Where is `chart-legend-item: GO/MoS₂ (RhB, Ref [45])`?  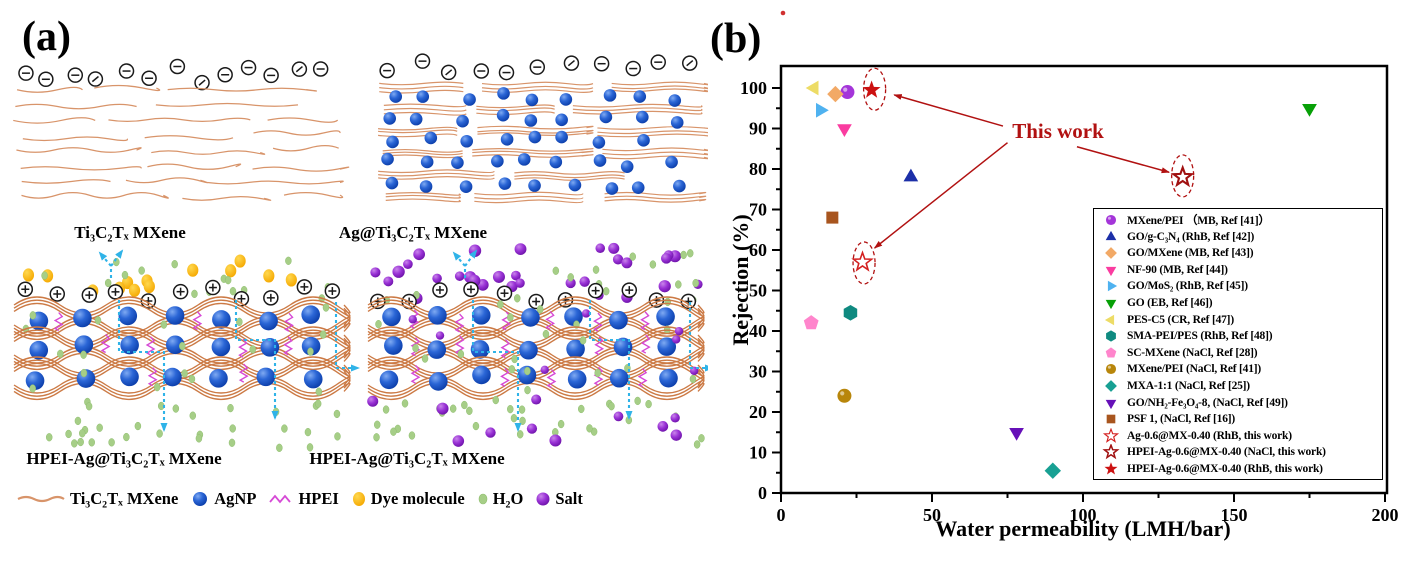 chart-legend-item: GO/MoS₂ (RhB, Ref [45]) is located at coordinates (1239, 286).